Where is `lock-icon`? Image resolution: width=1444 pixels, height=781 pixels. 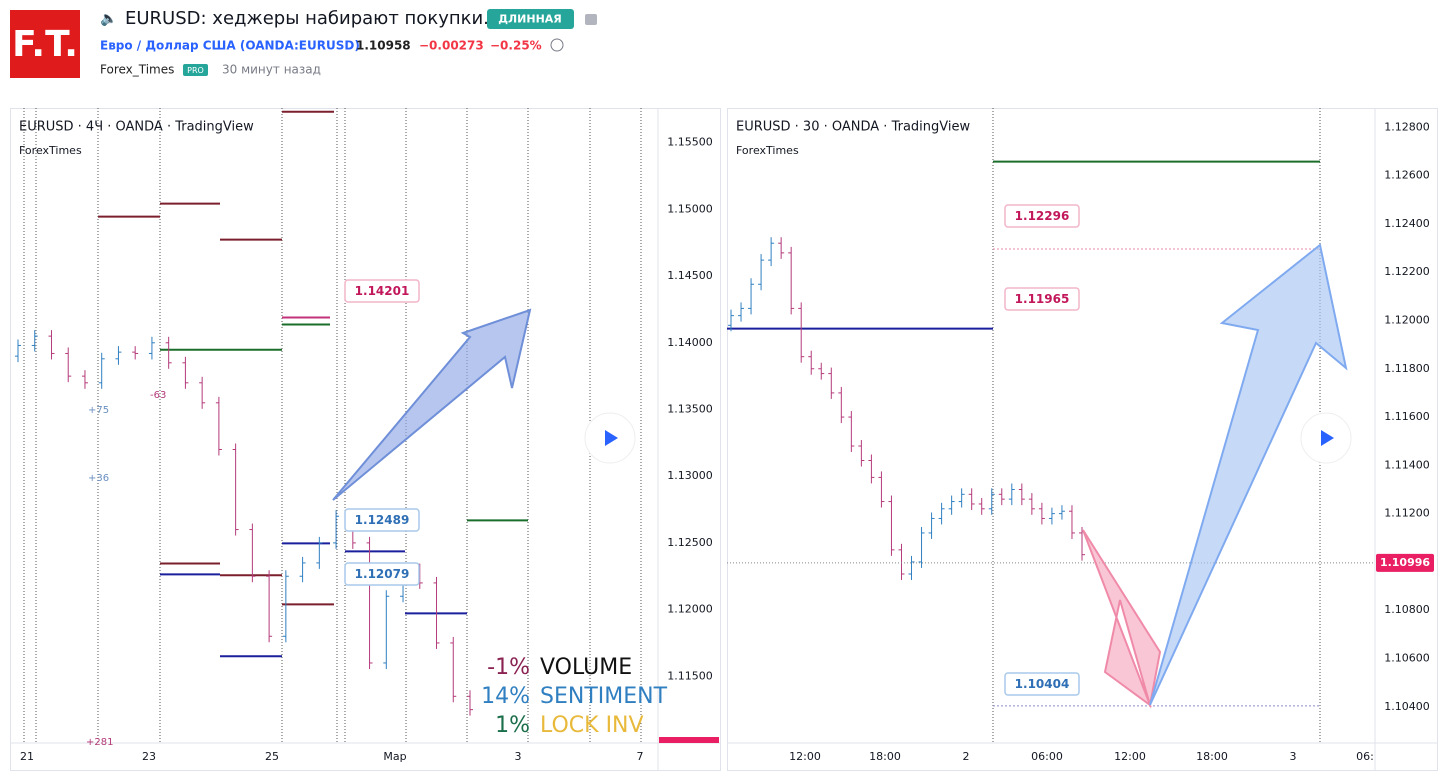 lock-icon is located at coordinates (591, 19).